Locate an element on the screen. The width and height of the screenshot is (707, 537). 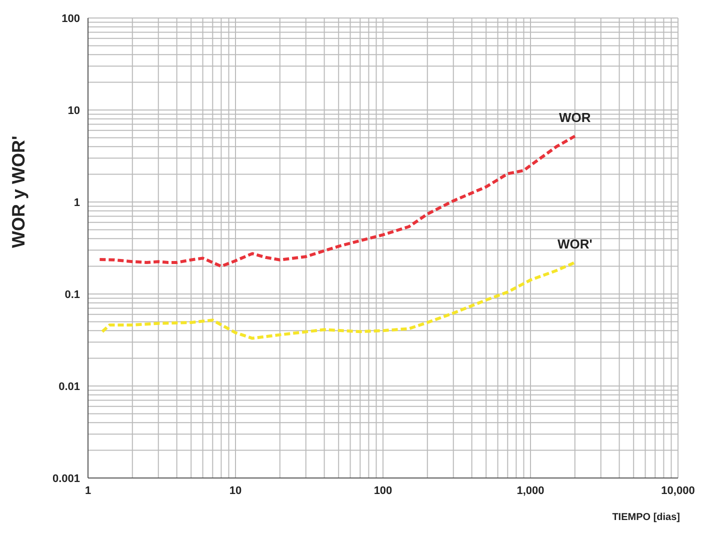
series-label: WOR is located at coordinates (575, 118).